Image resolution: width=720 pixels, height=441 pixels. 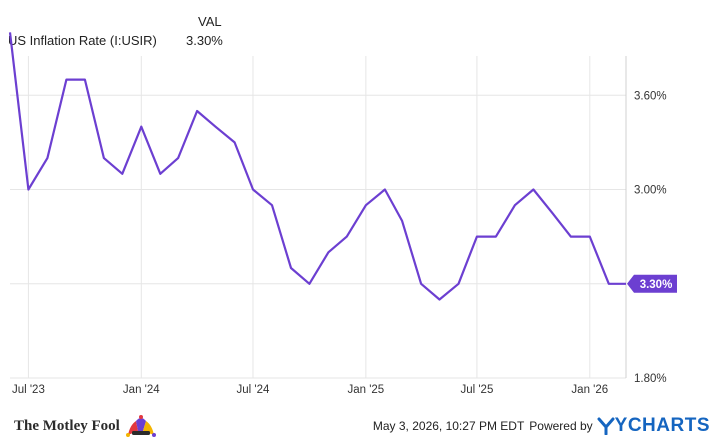 What do you see at coordinates (253, 390) in the screenshot?
I see `x-tick-label: Jul '24` at bounding box center [253, 390].